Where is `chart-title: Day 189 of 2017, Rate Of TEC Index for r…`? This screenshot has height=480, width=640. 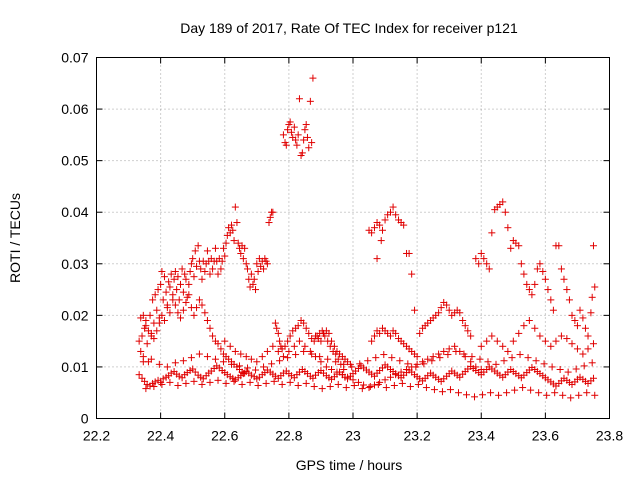
chart-title: Day 189 of 2017, Rate Of TEC Index for r… is located at coordinates (349, 28).